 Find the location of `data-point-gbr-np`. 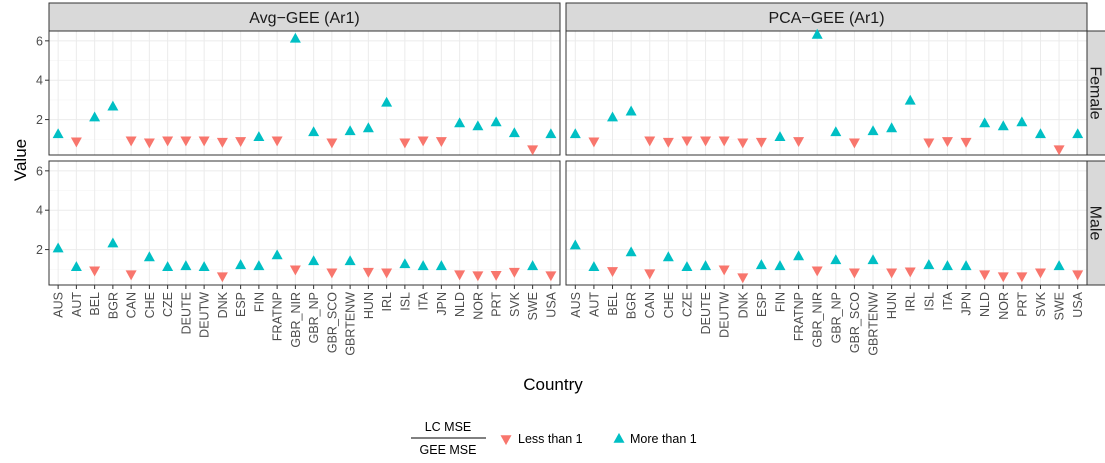

data-point-gbr-np is located at coordinates (836, 131).